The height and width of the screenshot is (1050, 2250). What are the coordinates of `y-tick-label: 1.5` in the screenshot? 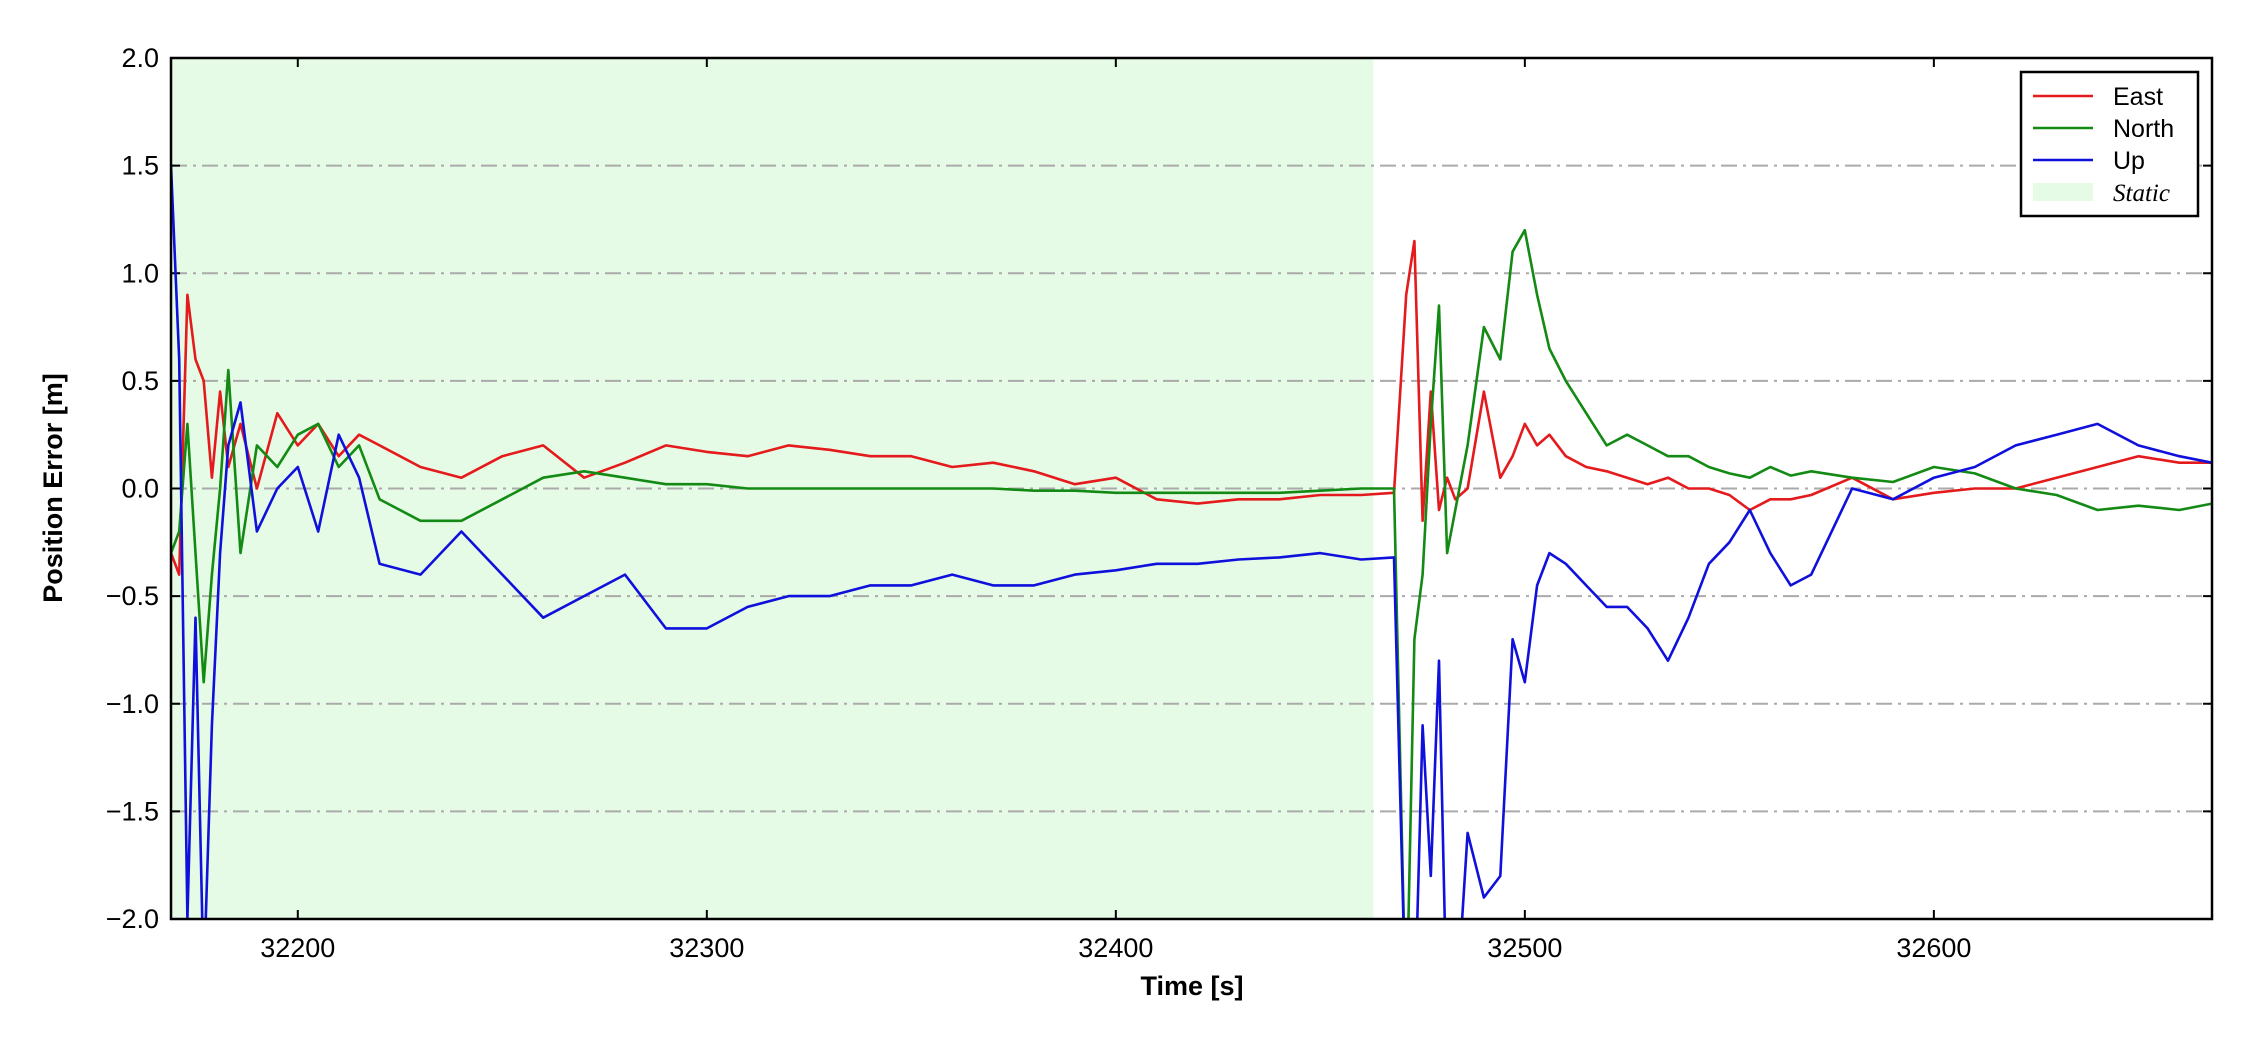 It's located at (140, 166).